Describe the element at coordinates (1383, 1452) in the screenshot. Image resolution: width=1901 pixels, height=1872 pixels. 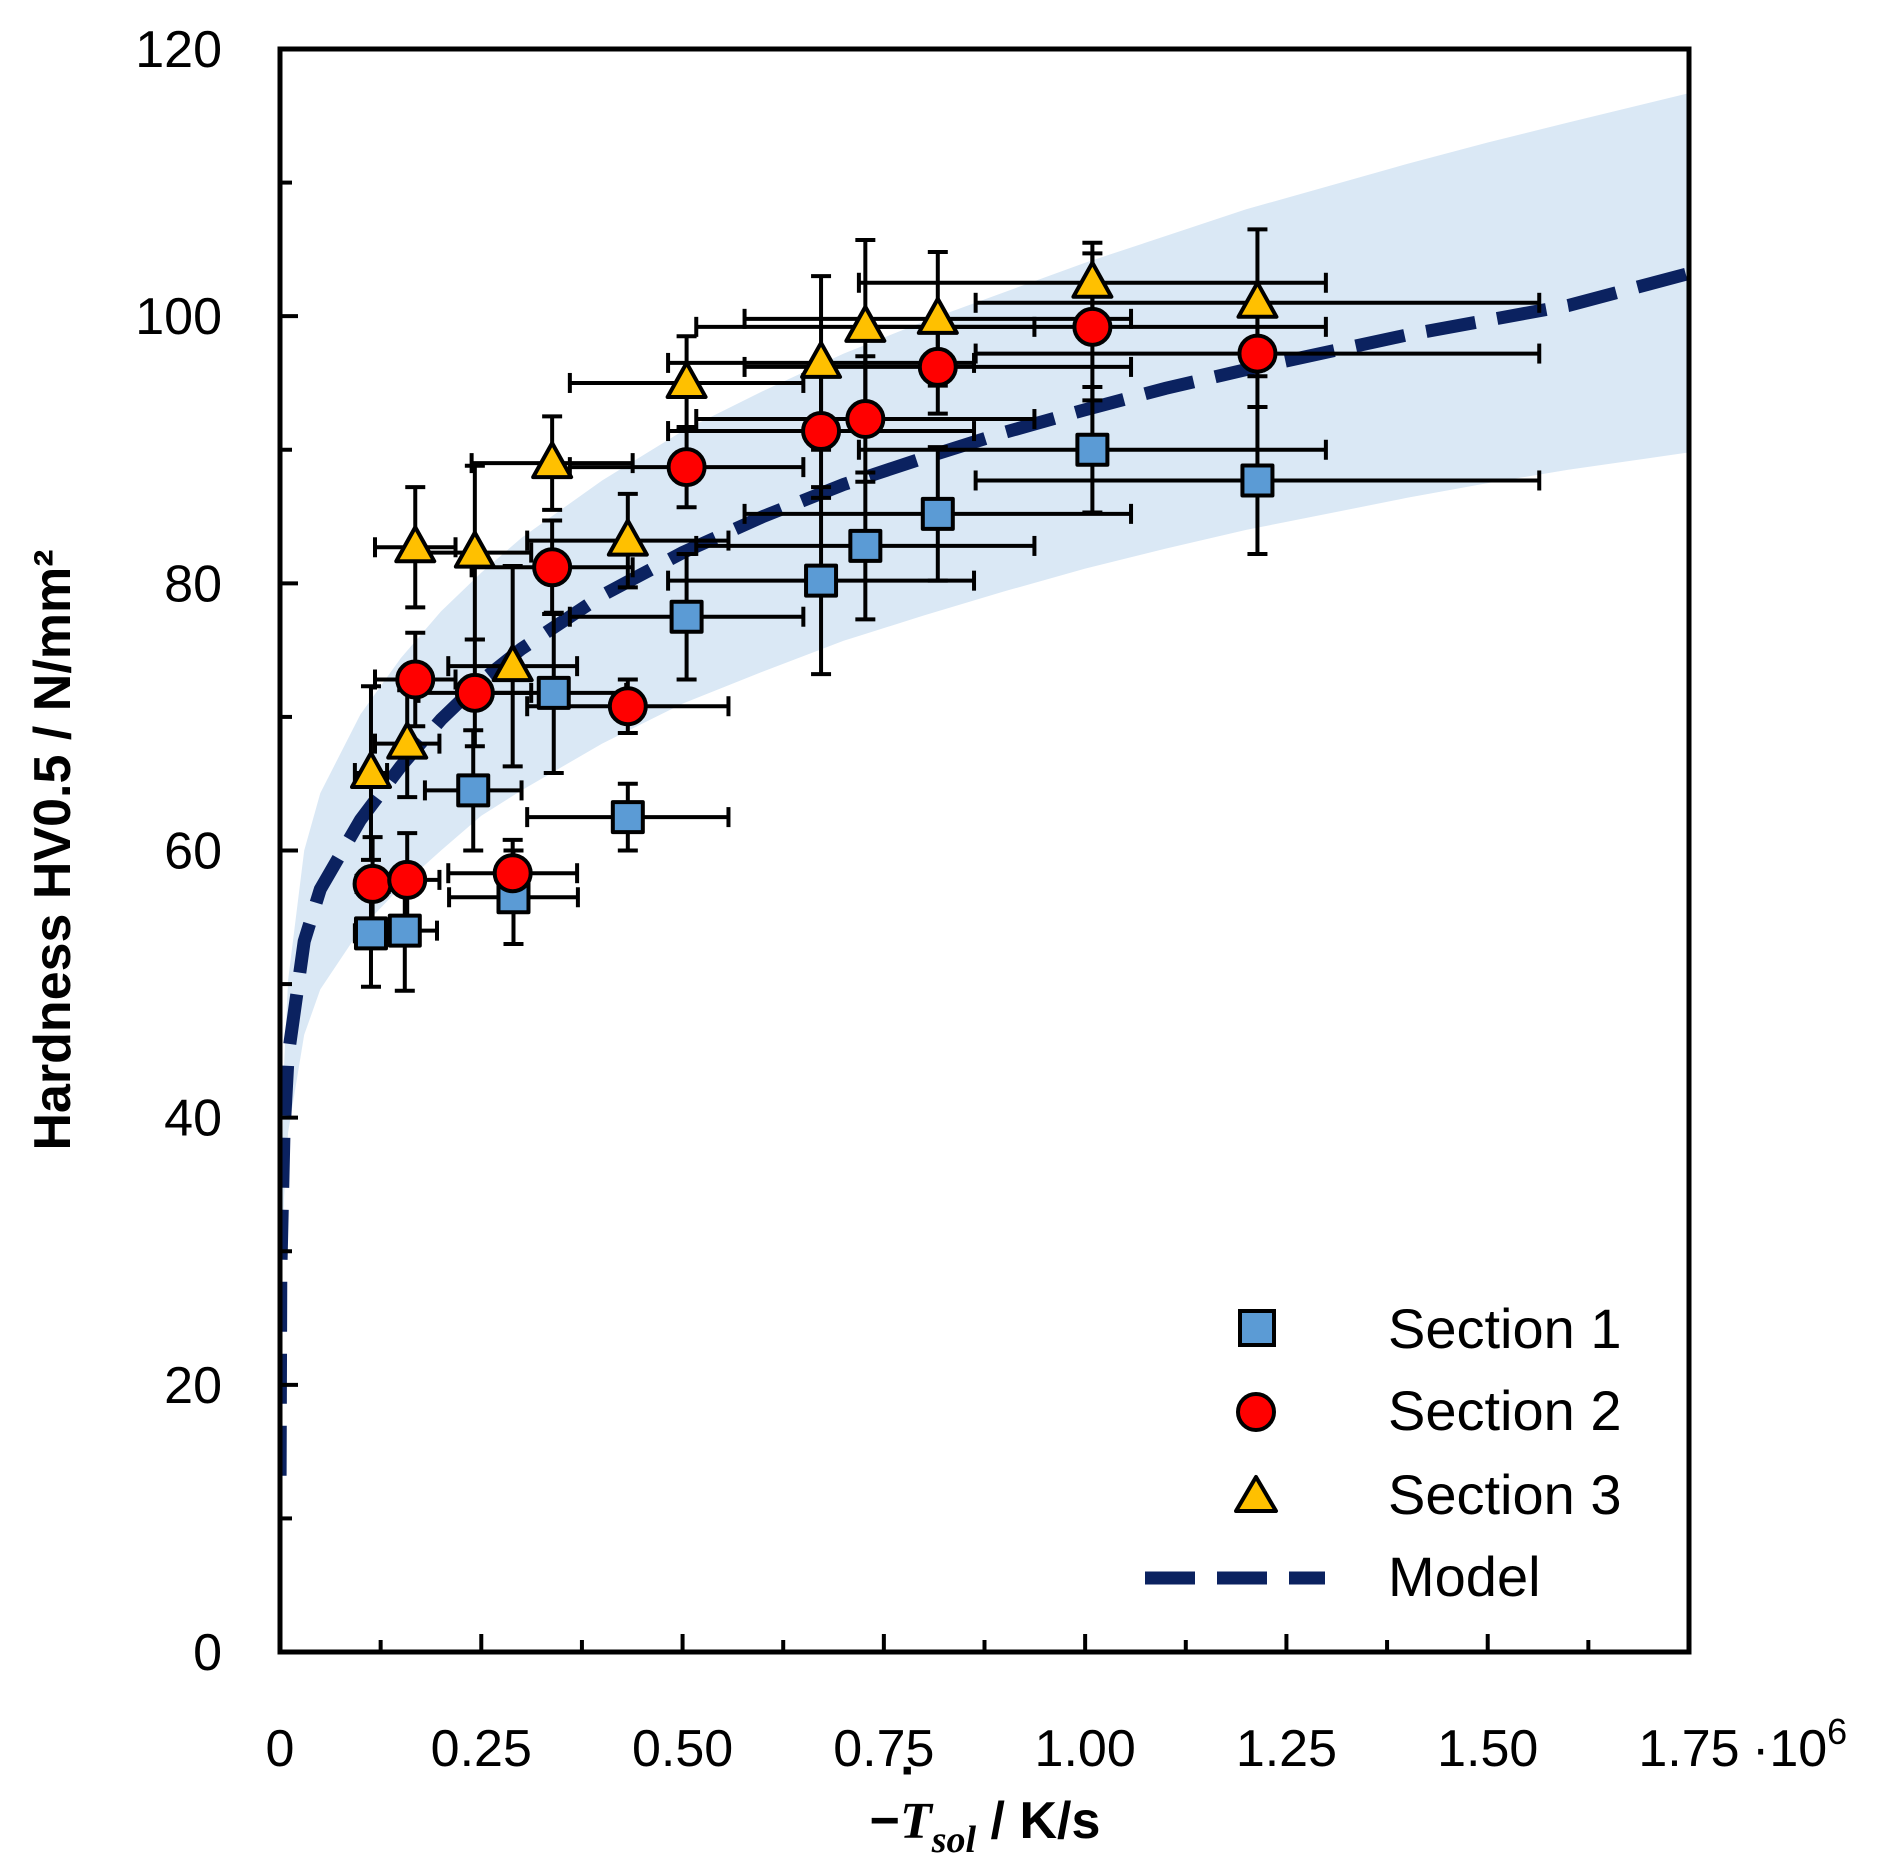
I see `legend: Section 1 Section 2 Section 3 Model` at that location.